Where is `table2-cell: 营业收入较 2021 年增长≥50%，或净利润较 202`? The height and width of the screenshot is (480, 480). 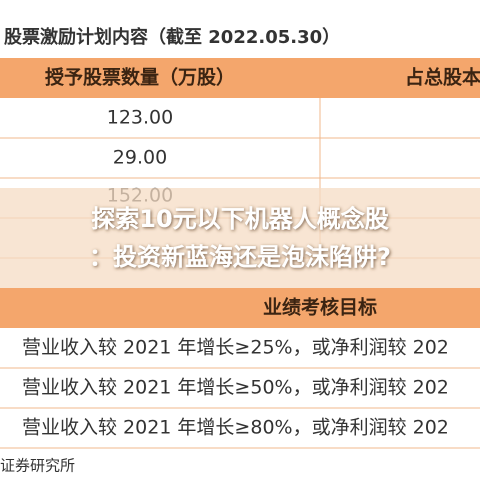
table2-cell: 营业收入较 2021 年增长≥50%，或净利润较 202 is located at coordinates (235, 388).